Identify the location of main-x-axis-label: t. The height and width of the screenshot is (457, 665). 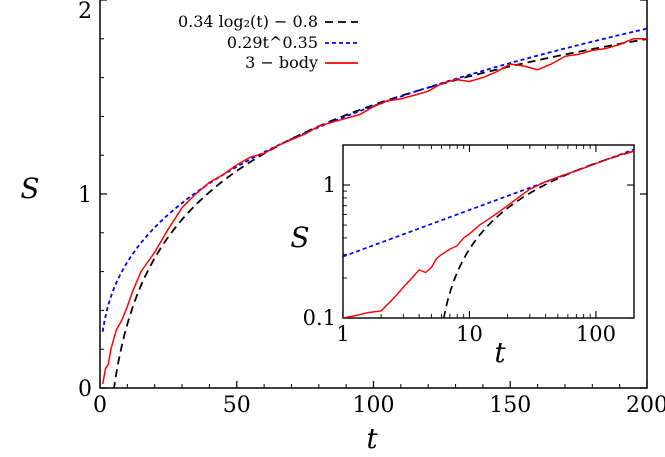
(372, 437).